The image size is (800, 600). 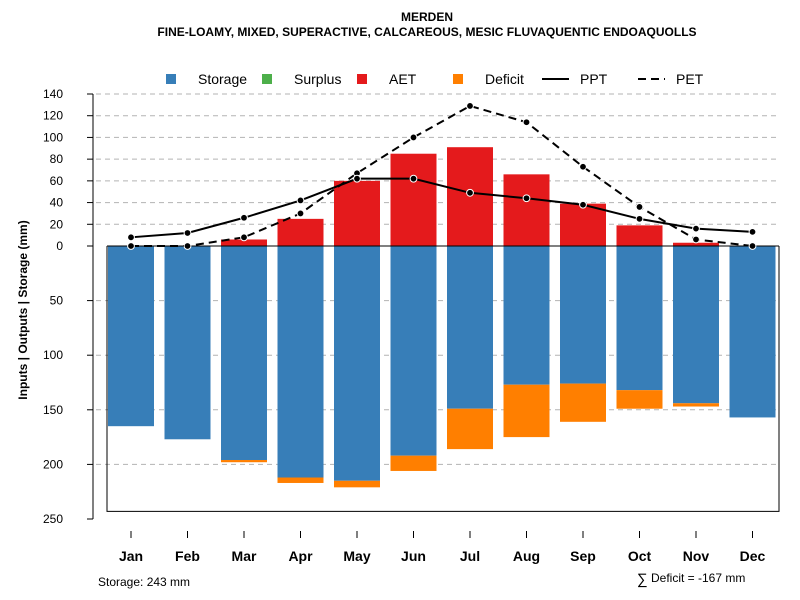 I want to click on legend-swatch-deficit, so click(x=458, y=79).